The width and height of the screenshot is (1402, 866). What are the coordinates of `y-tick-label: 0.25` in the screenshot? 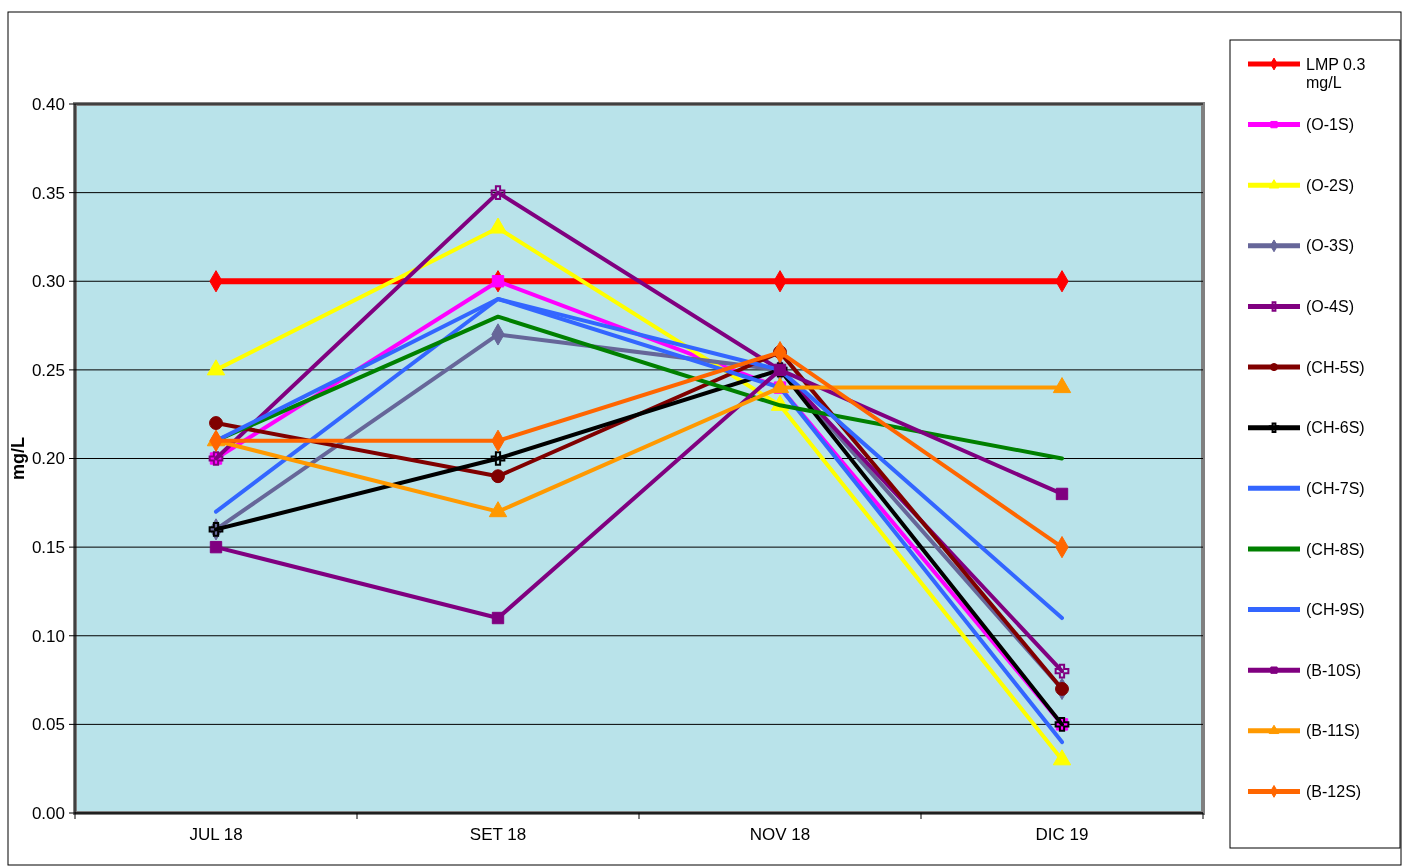 It's located at (48, 370).